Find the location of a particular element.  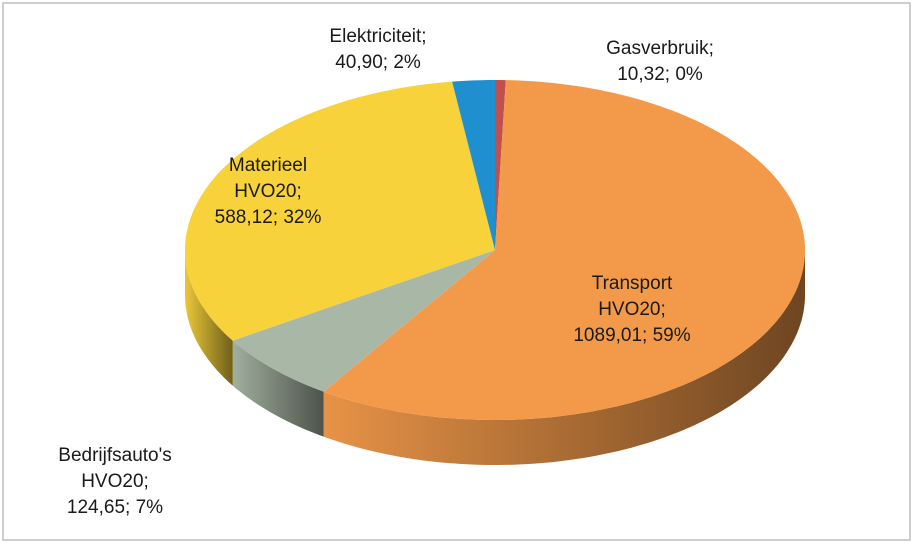

slice-label: Bedrijfsauto's HVO20; 124,65; 7% is located at coordinates (114, 482).